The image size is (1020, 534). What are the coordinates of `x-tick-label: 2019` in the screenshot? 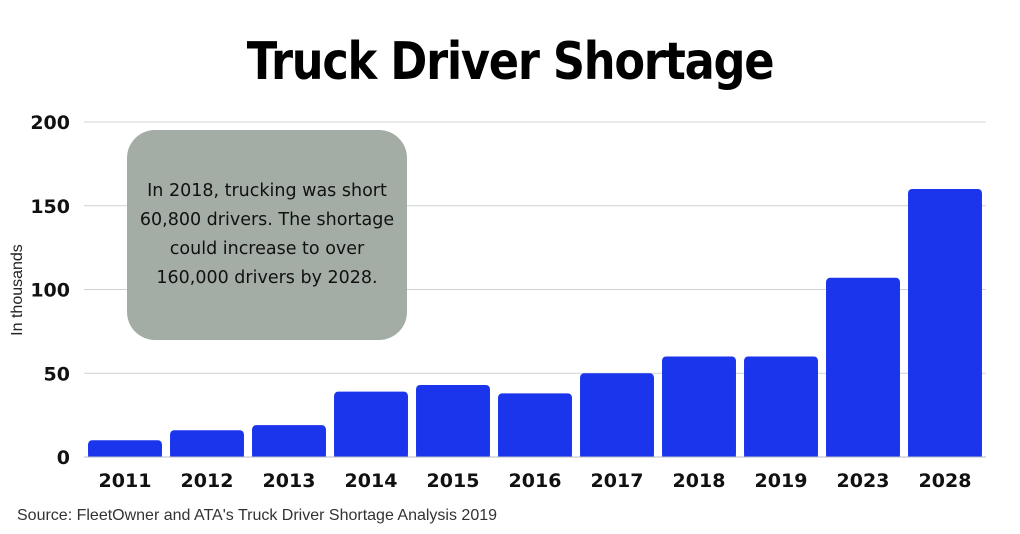 It's located at (781, 481).